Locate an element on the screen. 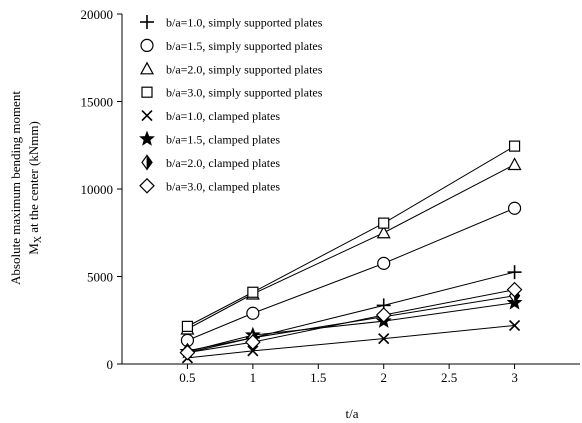 Image resolution: width=582 pixels, height=423 pixels. y-axis-label-subscript: X is located at coordinates (38, 239).